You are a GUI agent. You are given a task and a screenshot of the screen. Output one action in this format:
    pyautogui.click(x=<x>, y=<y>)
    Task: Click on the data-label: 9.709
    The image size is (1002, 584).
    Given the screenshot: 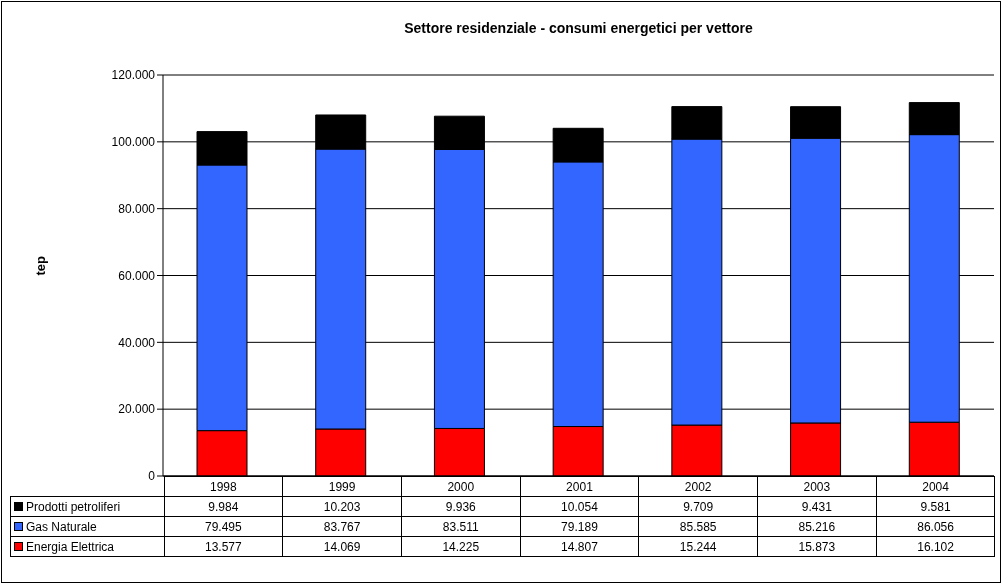 What is the action you would take?
    pyautogui.click(x=698, y=506)
    